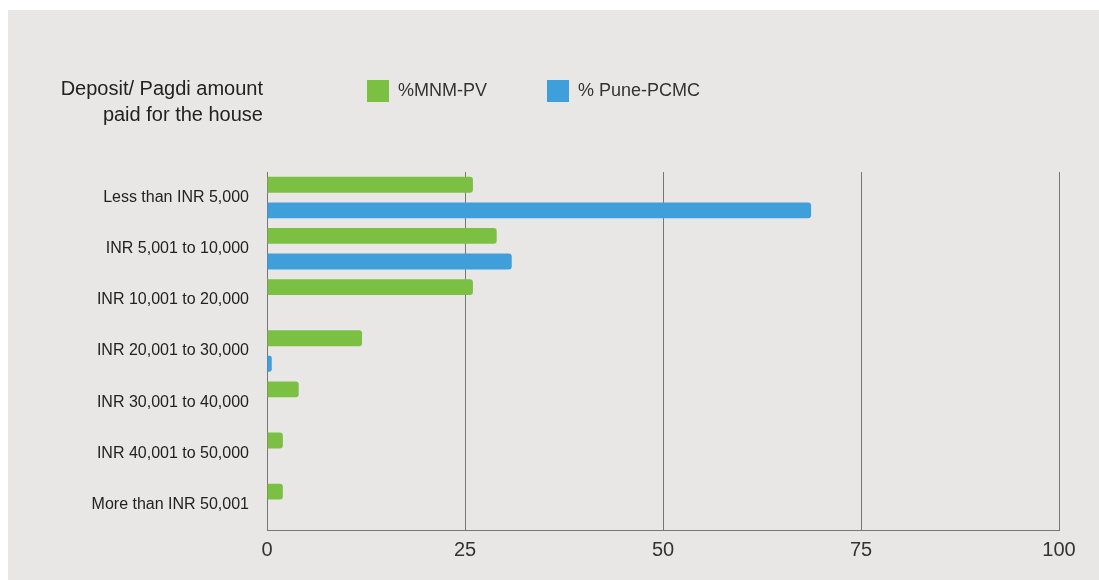  I want to click on y-tick-label: Less than INR 5,000, so click(176, 196).